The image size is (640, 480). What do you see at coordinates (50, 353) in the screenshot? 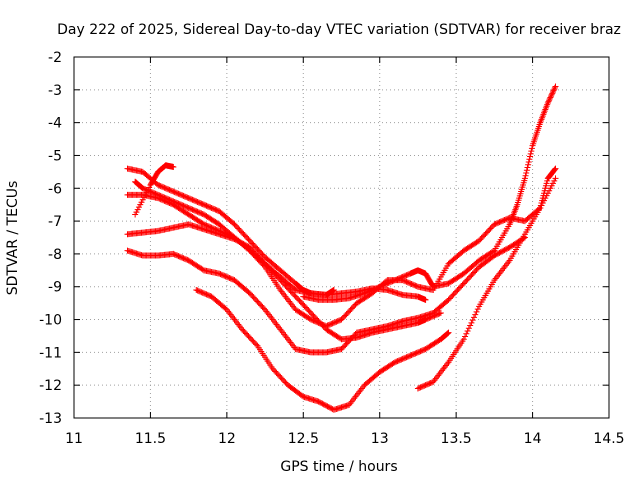
I see `y-tick-label: -11` at bounding box center [50, 353].